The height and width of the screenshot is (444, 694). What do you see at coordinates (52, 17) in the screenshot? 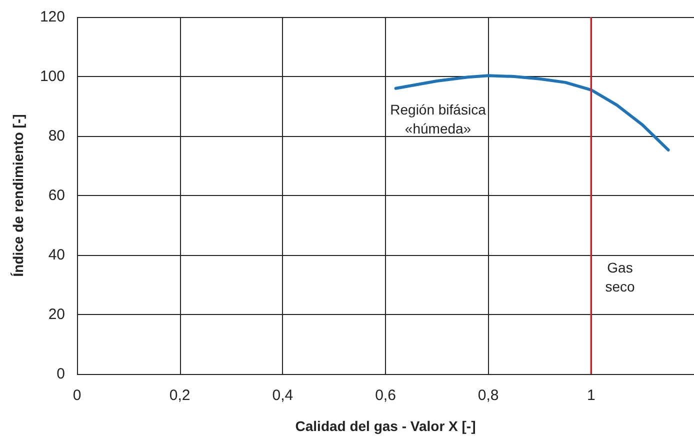
I see `y-tick-label: 120` at bounding box center [52, 17].